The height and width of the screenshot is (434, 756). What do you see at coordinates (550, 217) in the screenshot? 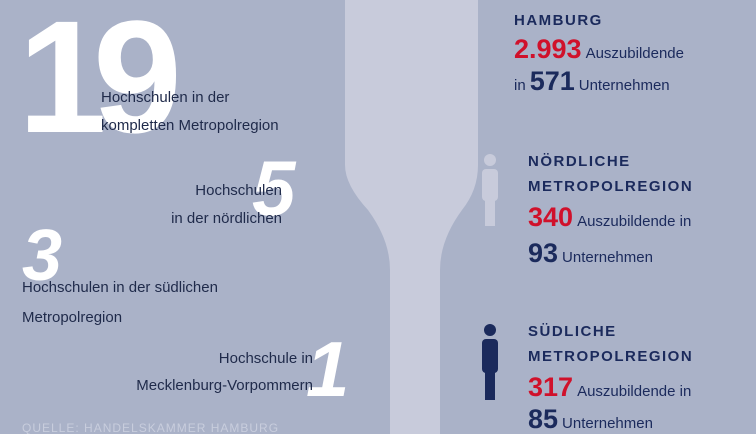
I see `trainees: 340` at bounding box center [550, 217].